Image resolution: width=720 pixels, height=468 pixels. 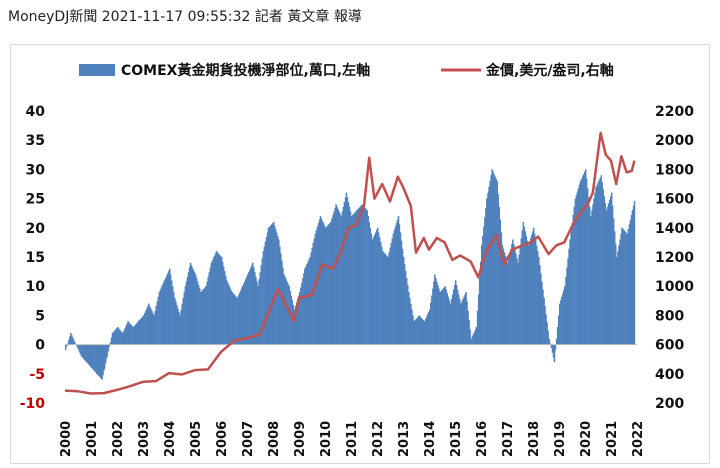 What do you see at coordinates (404, 439) in the screenshot?
I see `x-tick-label: 2013` at bounding box center [404, 439].